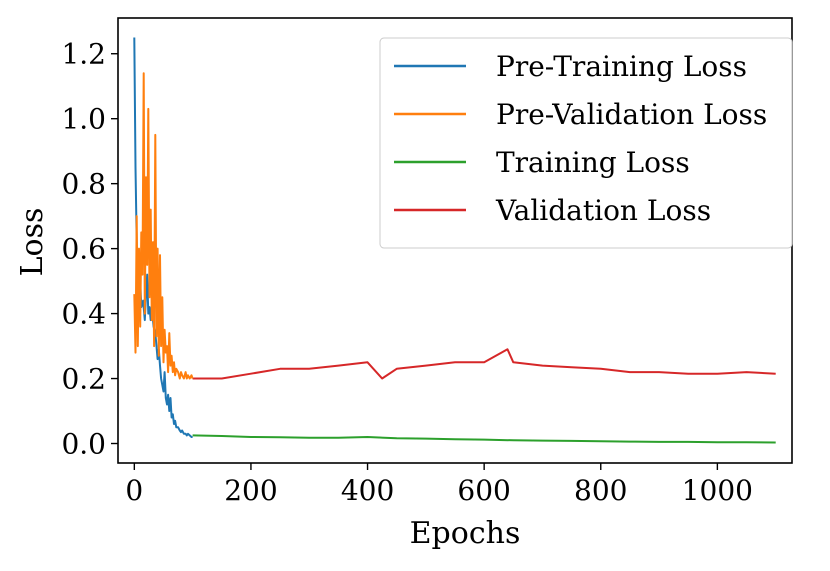 The image size is (830, 571). Describe the element at coordinates (600, 490) in the screenshot. I see `x-tick-label: 800` at that location.